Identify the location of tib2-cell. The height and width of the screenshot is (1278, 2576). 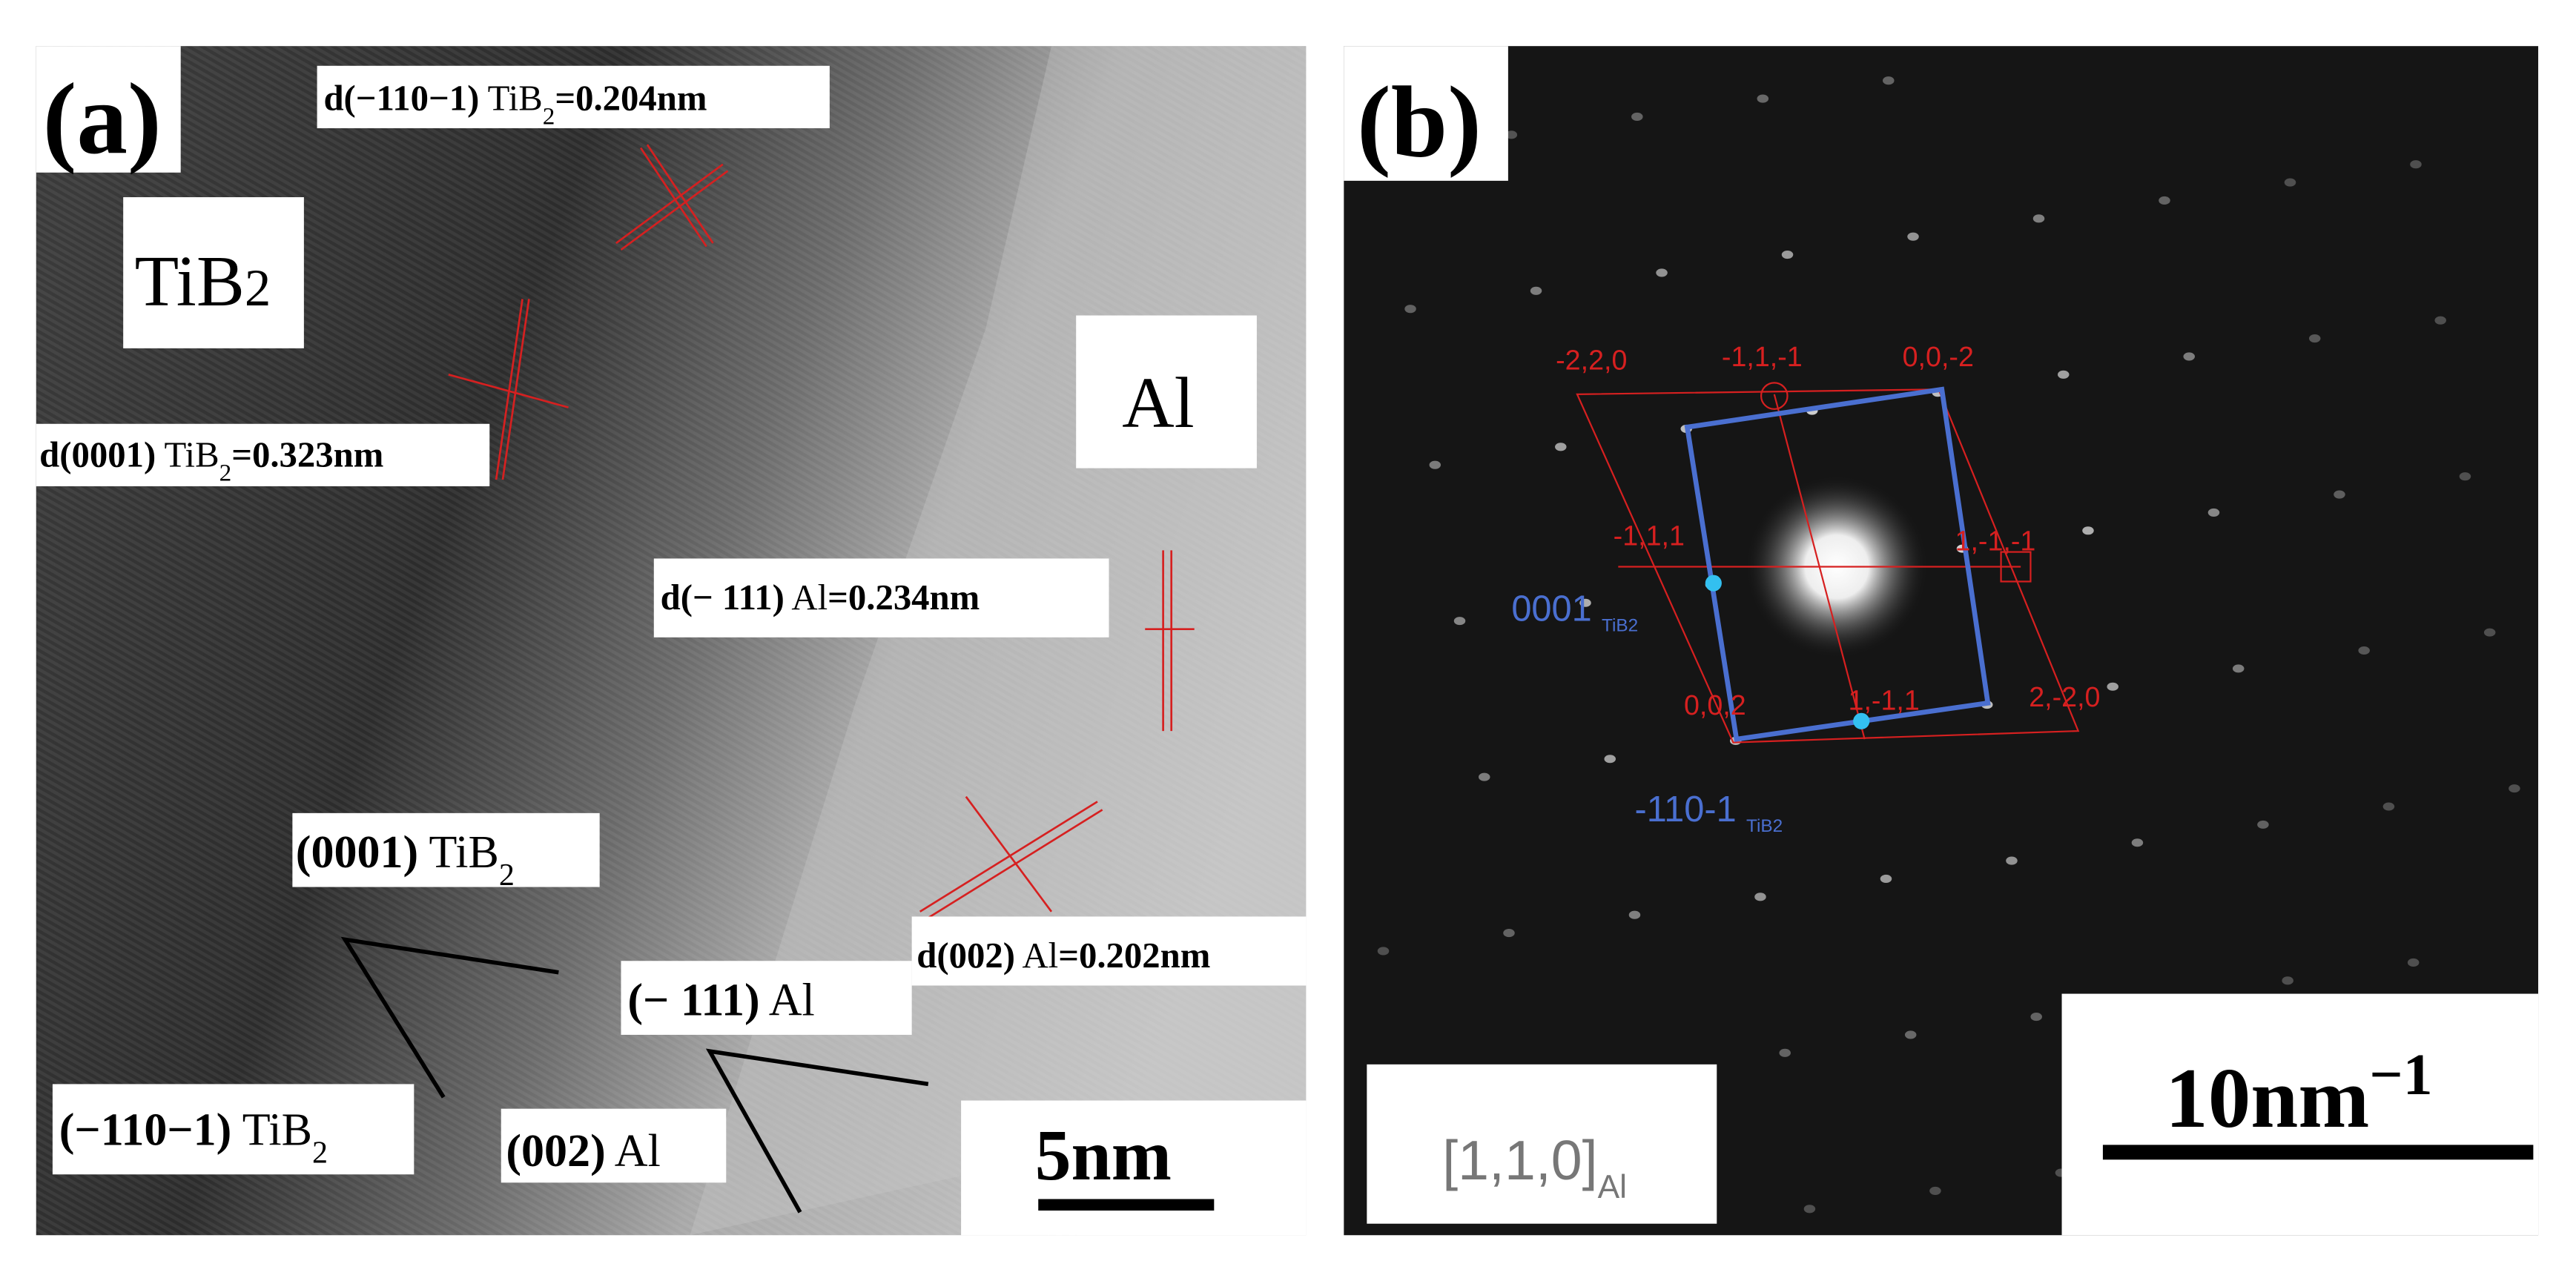
(1838, 564).